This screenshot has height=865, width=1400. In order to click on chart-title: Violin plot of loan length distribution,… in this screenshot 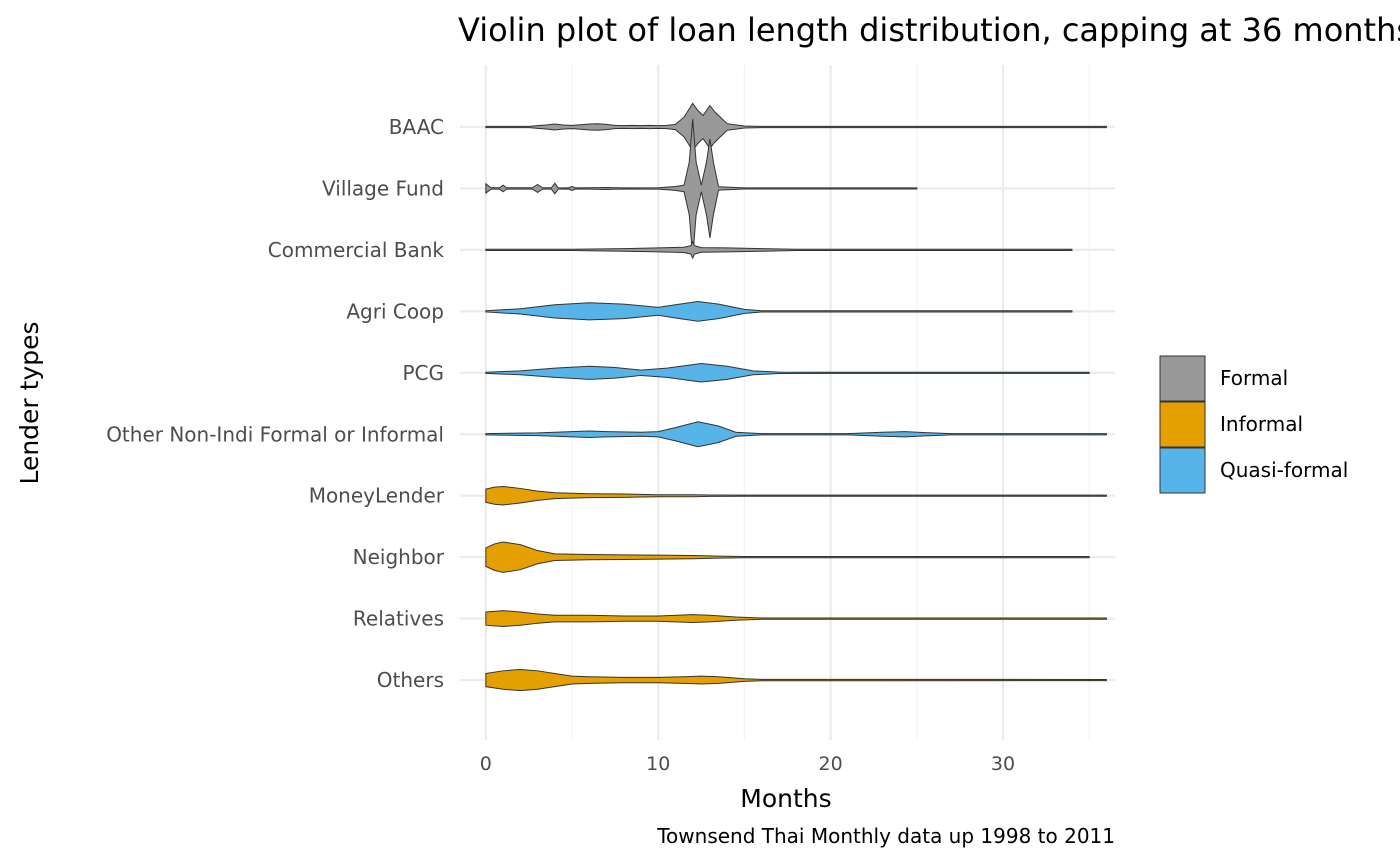, I will do `click(929, 30)`.